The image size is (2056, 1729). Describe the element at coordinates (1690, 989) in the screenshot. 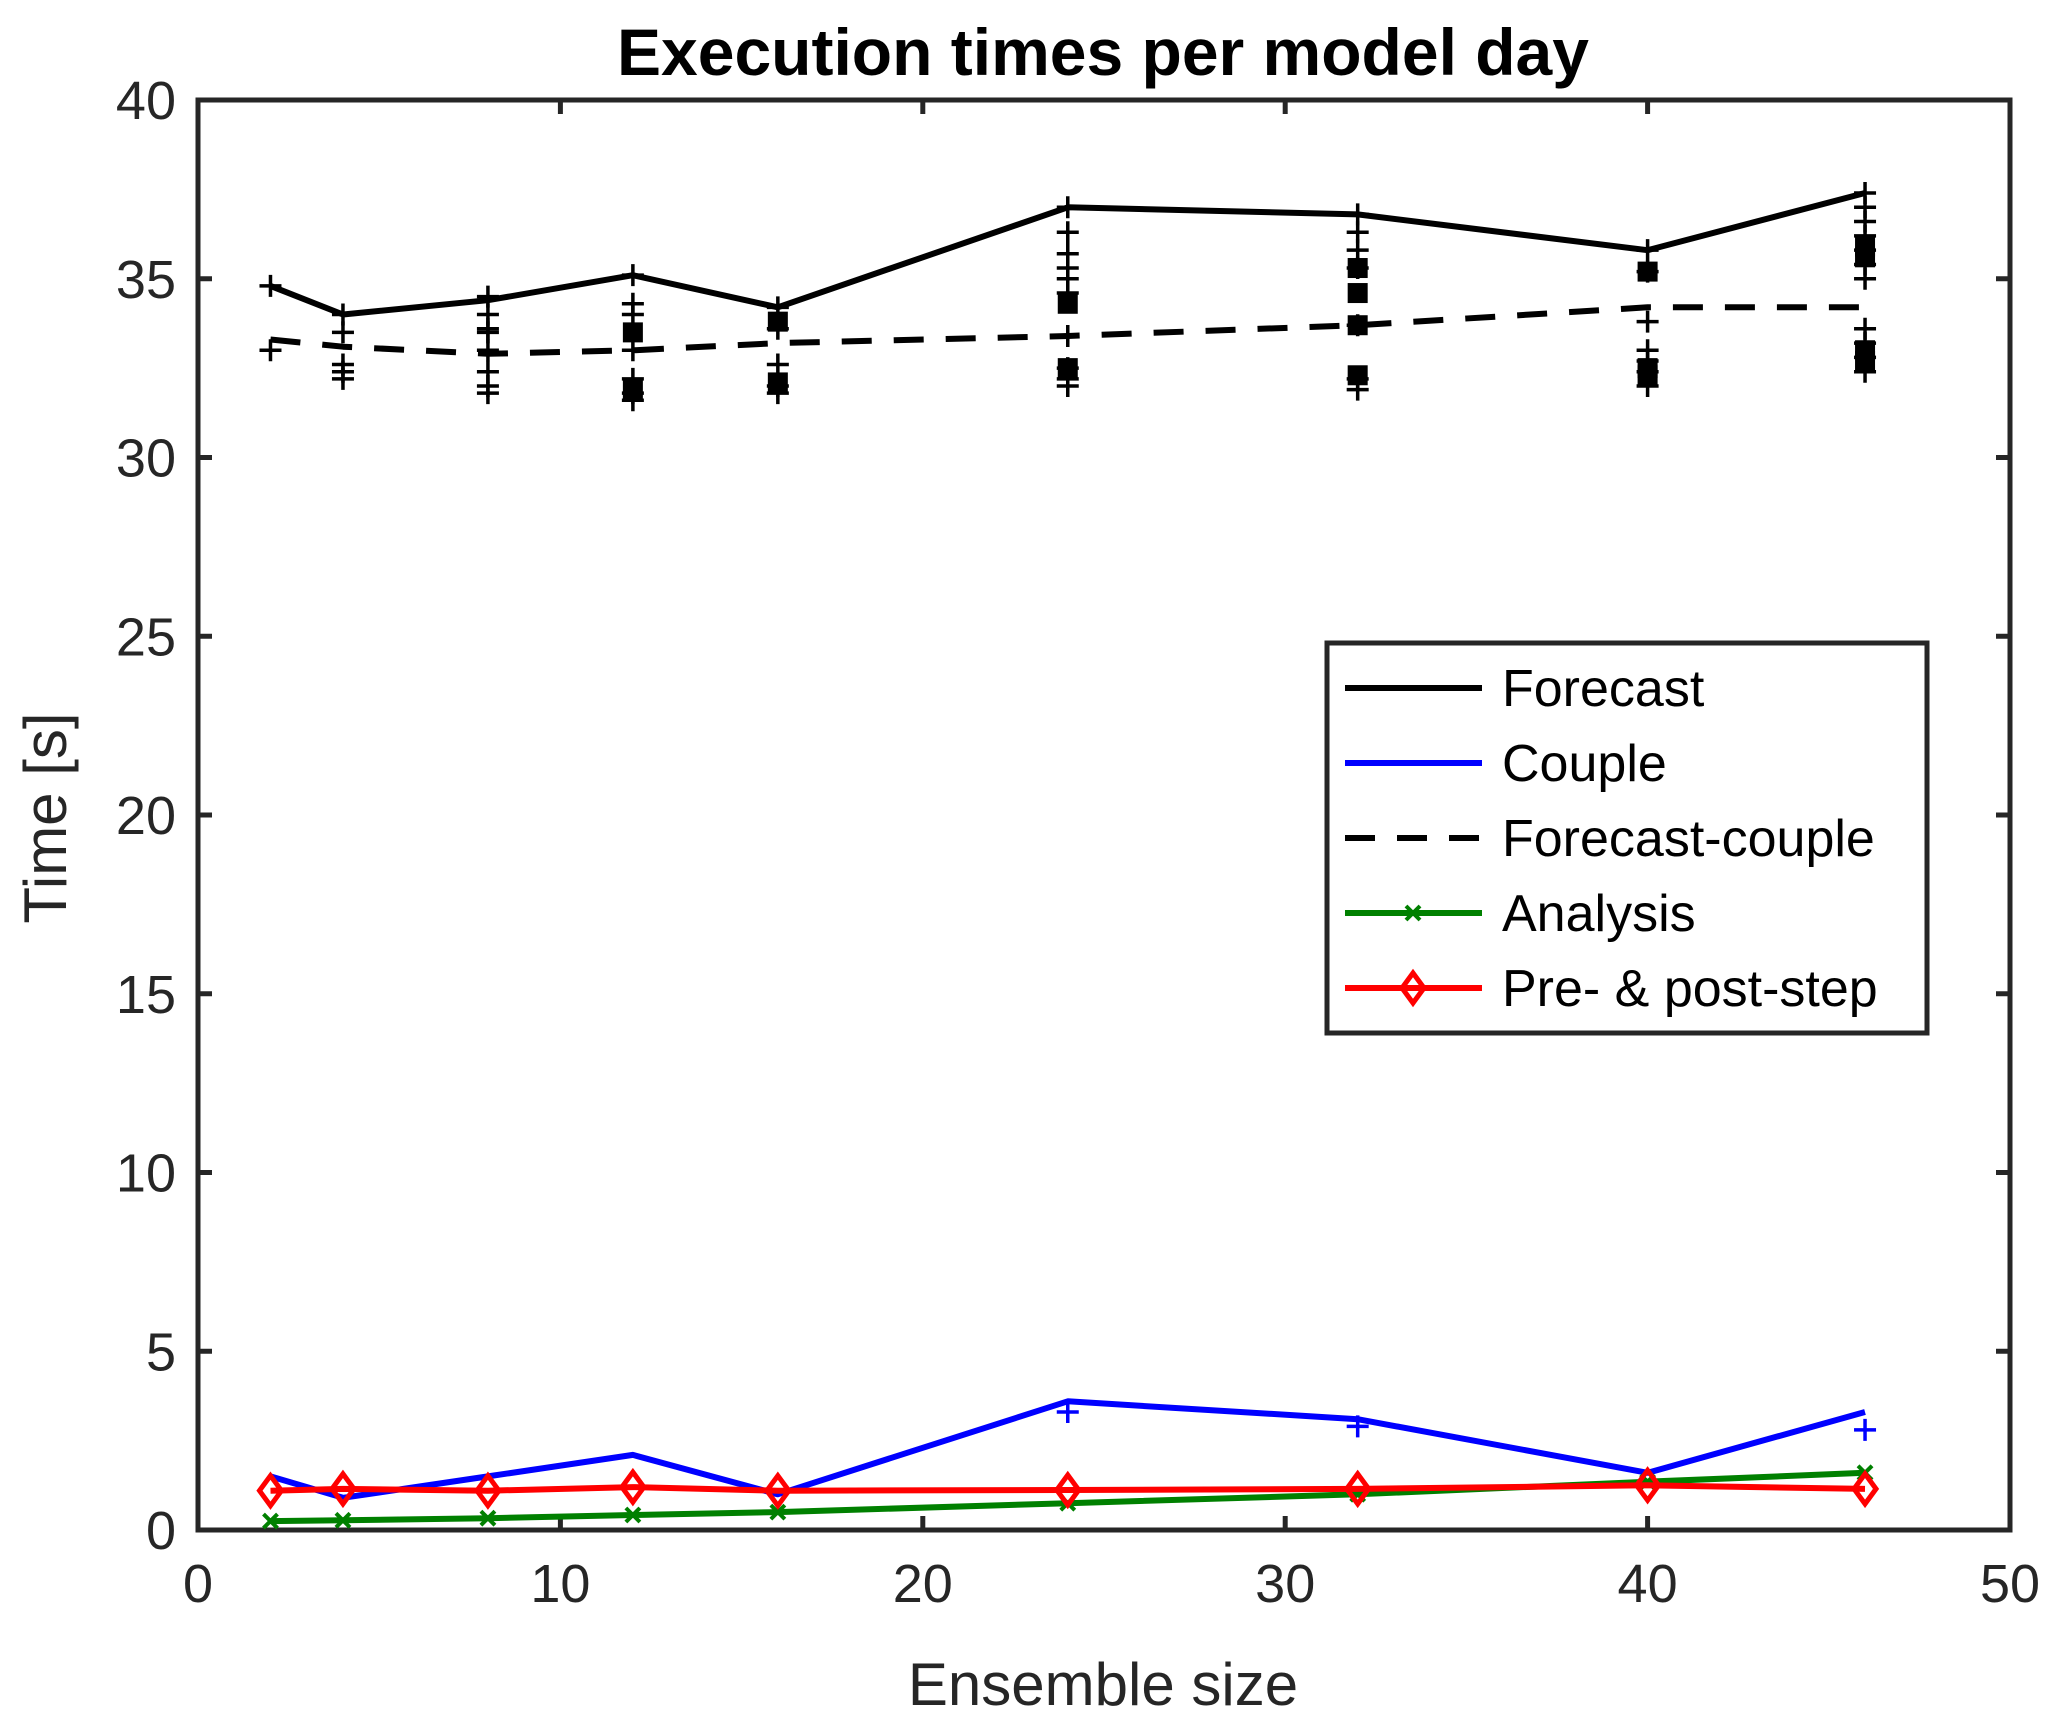

I see `legend-label: Pre- & post-step` at that location.